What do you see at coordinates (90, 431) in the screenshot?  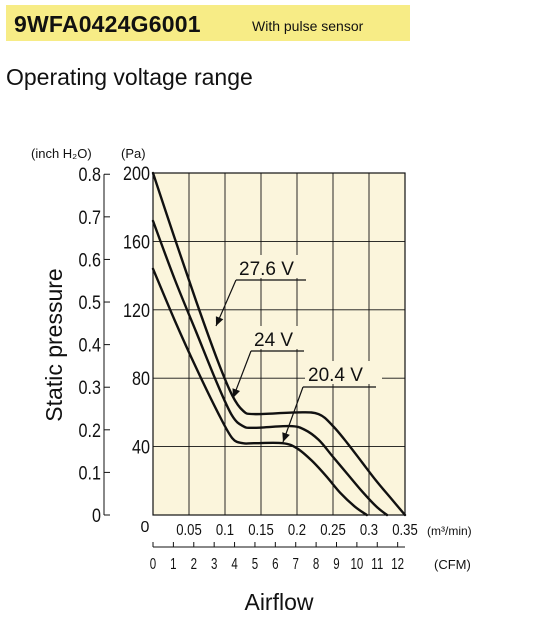 I see `inch-tick-label: 0.2` at bounding box center [90, 431].